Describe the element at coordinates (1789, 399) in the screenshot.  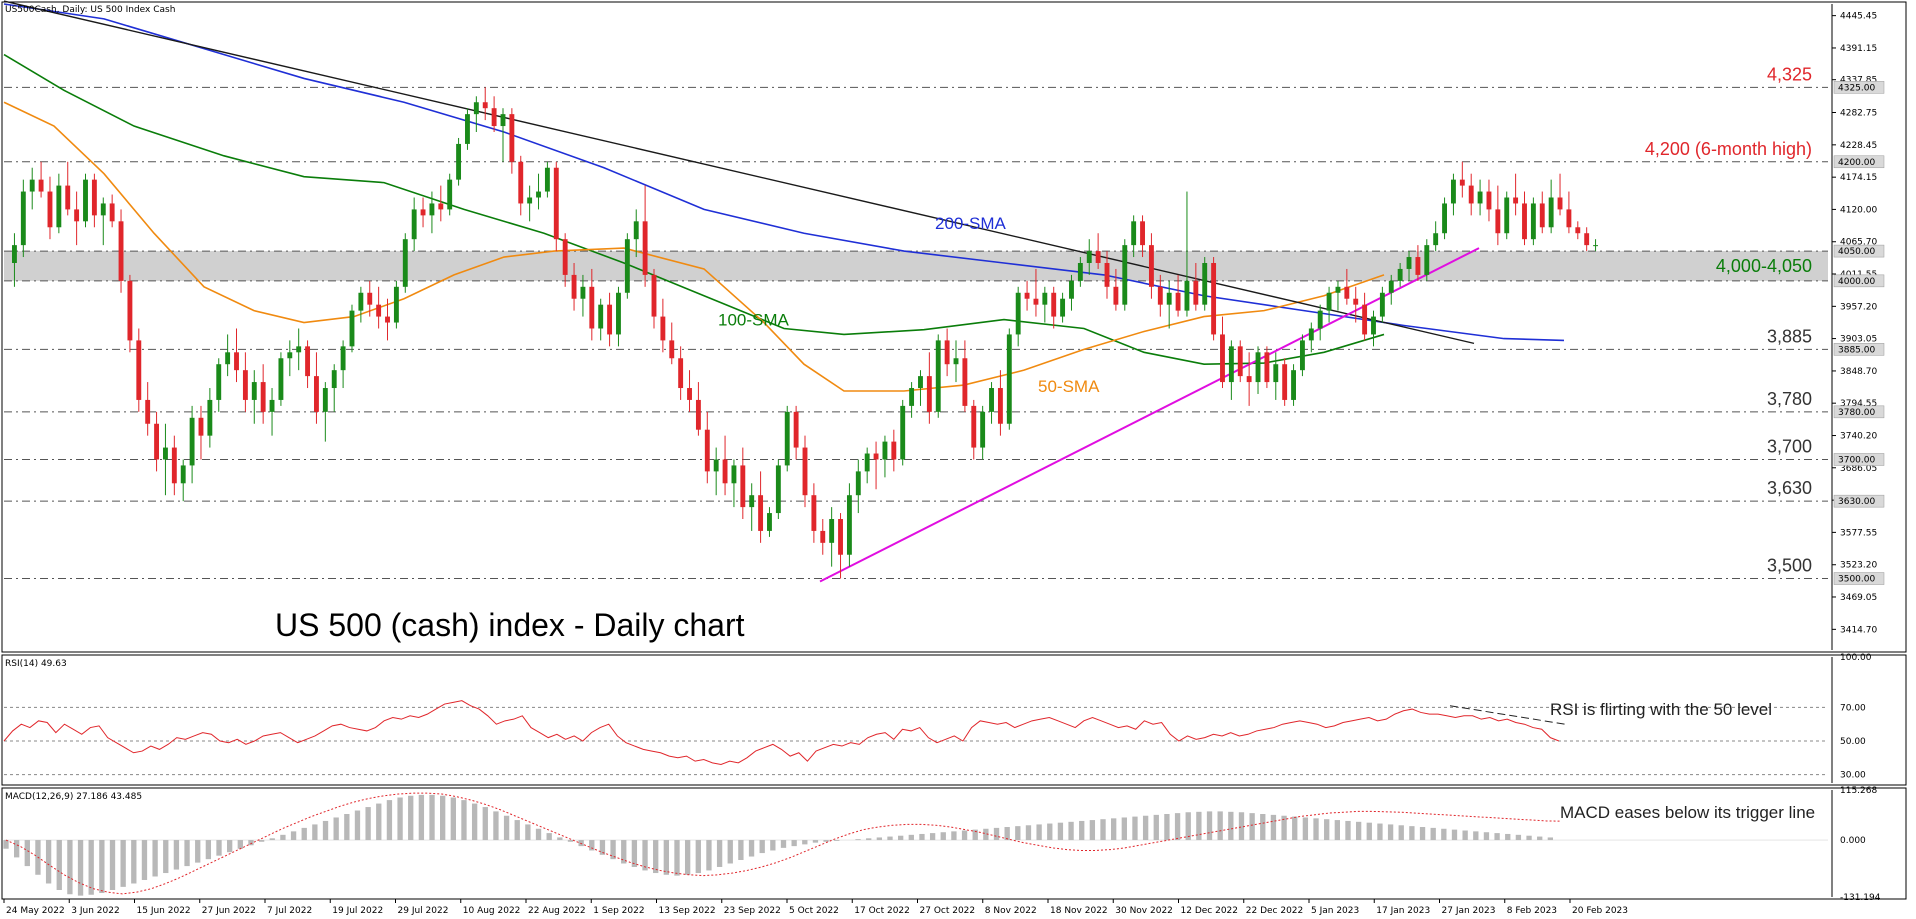
I see `level-label-3: 3,780` at that location.